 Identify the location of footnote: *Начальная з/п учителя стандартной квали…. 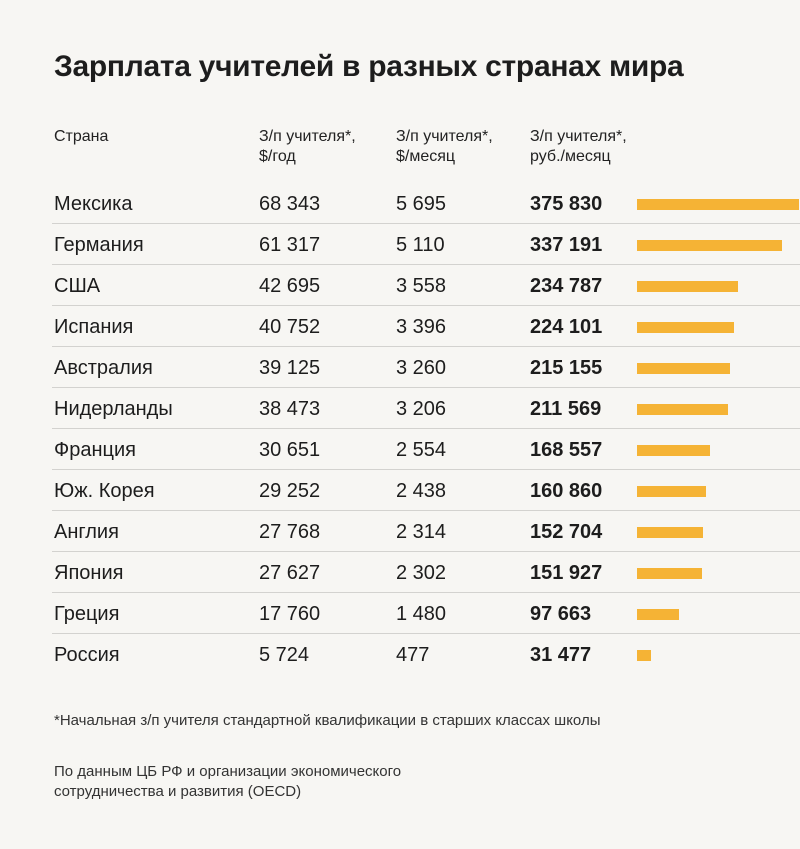
(327, 720).